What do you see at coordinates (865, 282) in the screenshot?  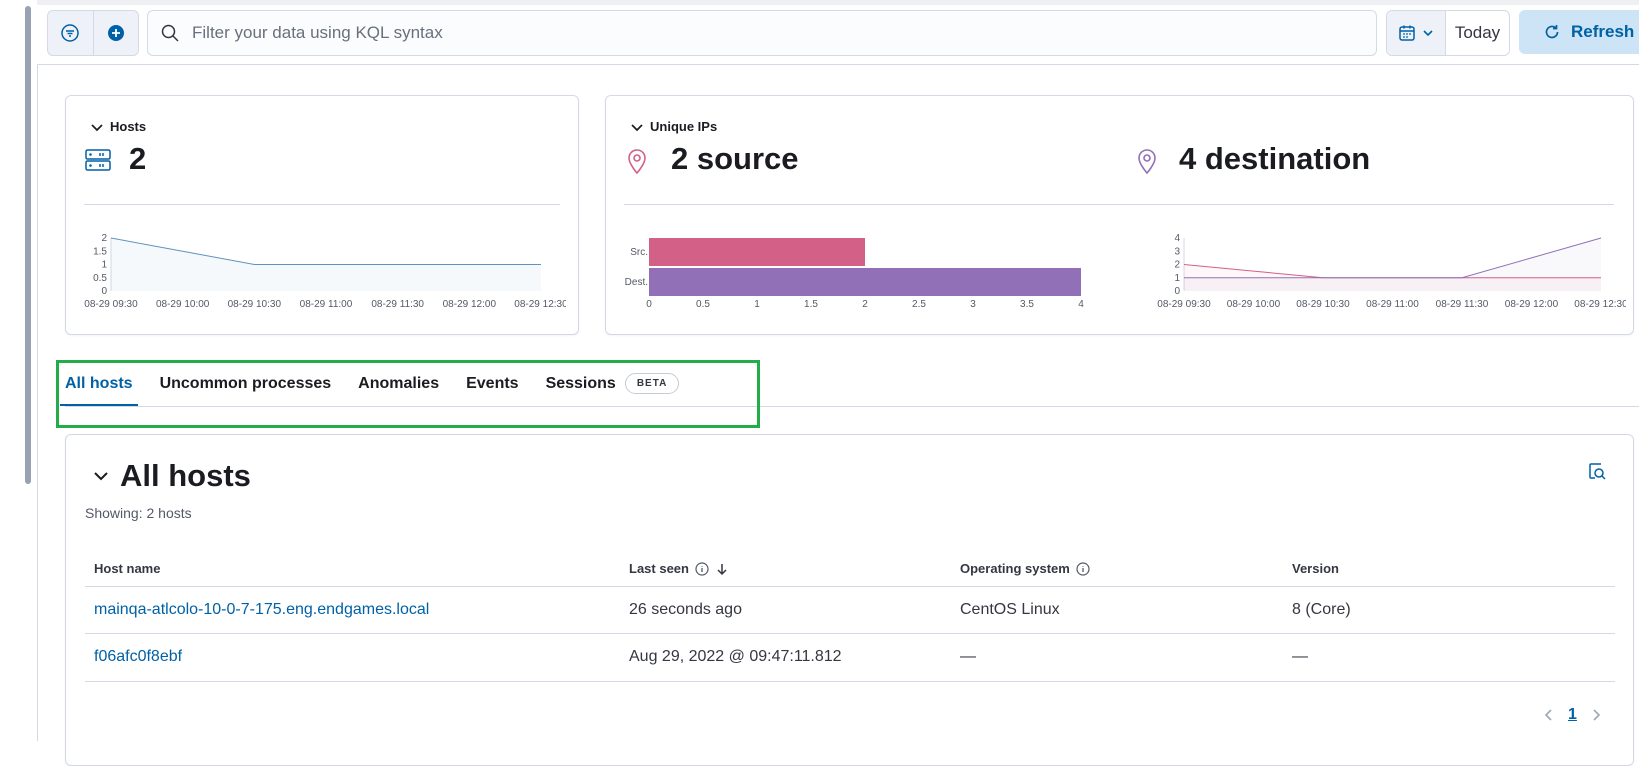 I see `bar-dest` at bounding box center [865, 282].